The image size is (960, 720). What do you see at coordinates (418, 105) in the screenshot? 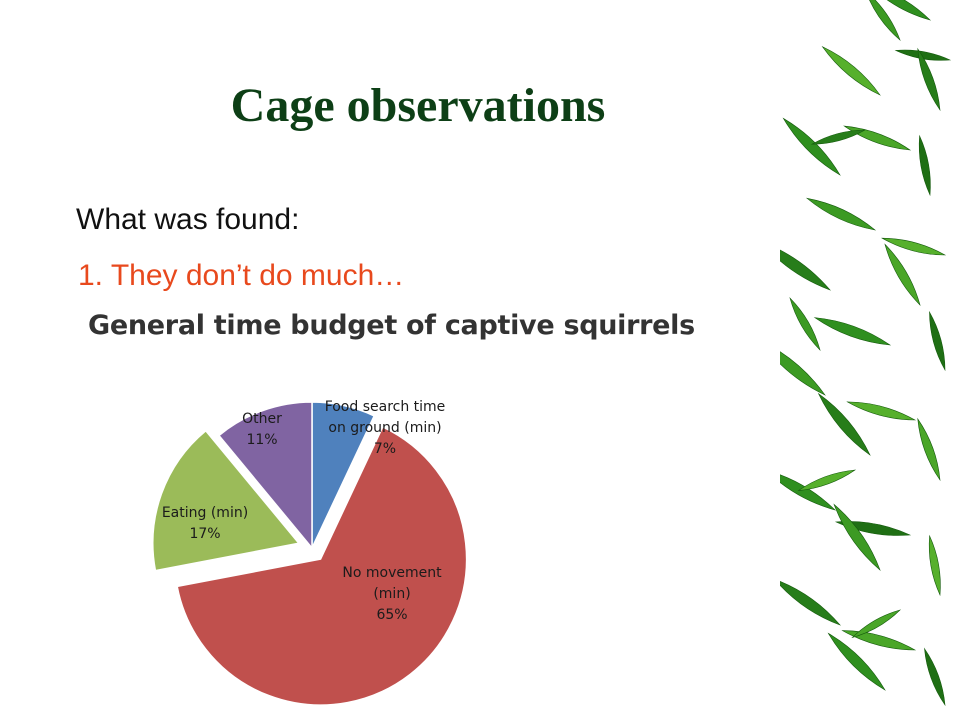
I see `slide-title: Cage observations` at bounding box center [418, 105].